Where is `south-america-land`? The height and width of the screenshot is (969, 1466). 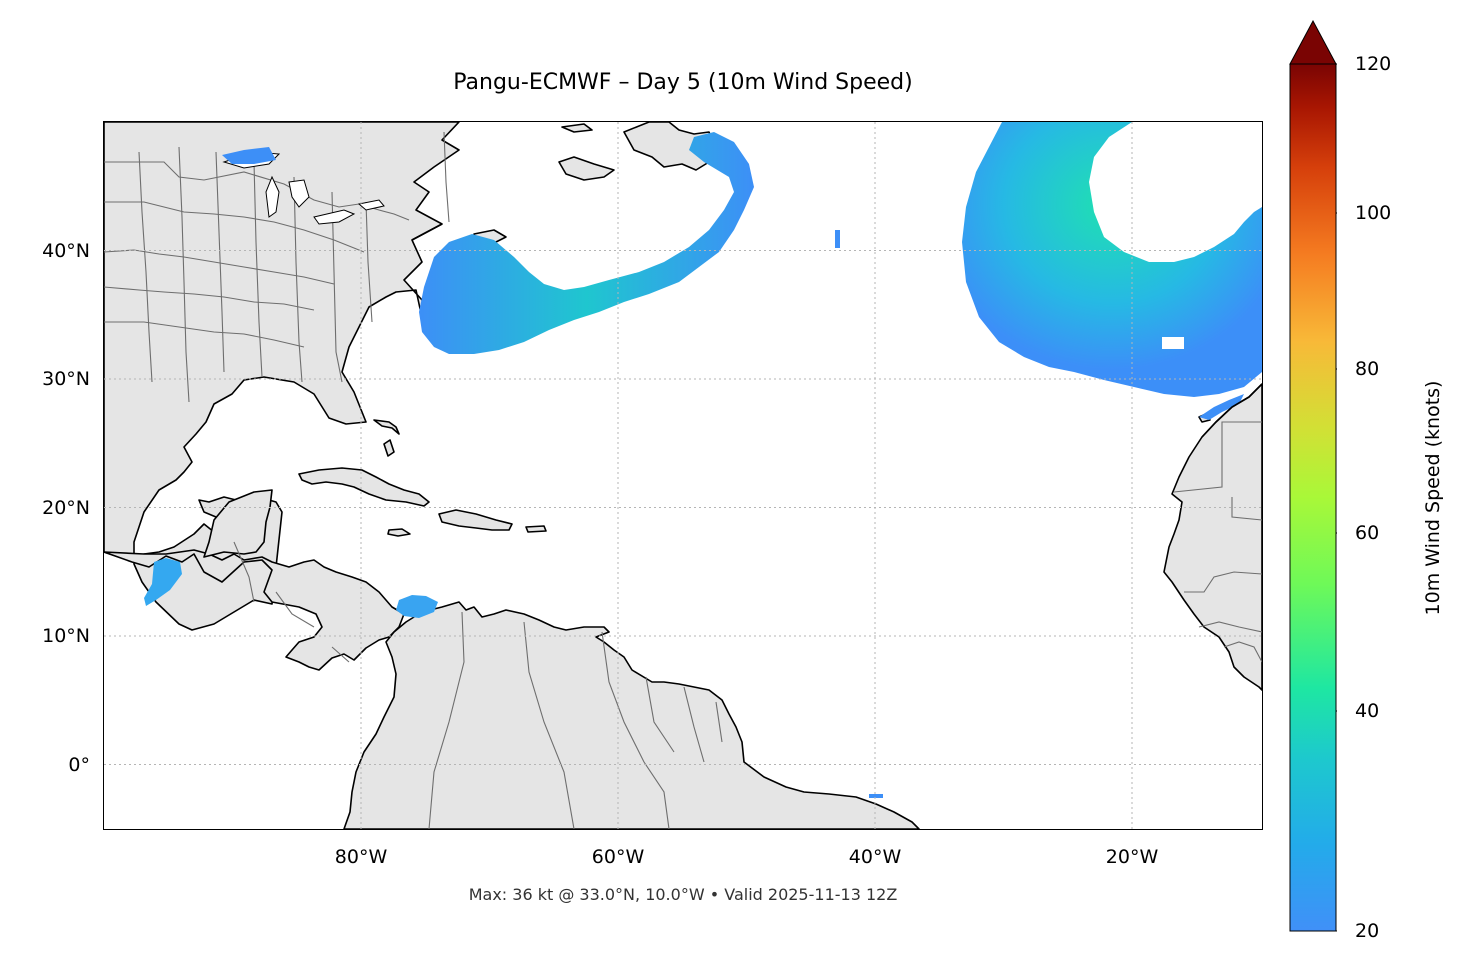
south-america-land is located at coordinates (631, 715).